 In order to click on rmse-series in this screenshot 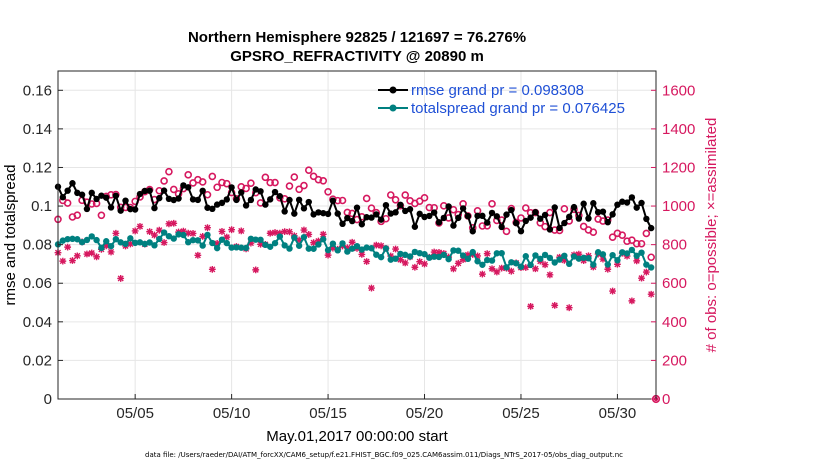, I will do `click(355, 207)`.